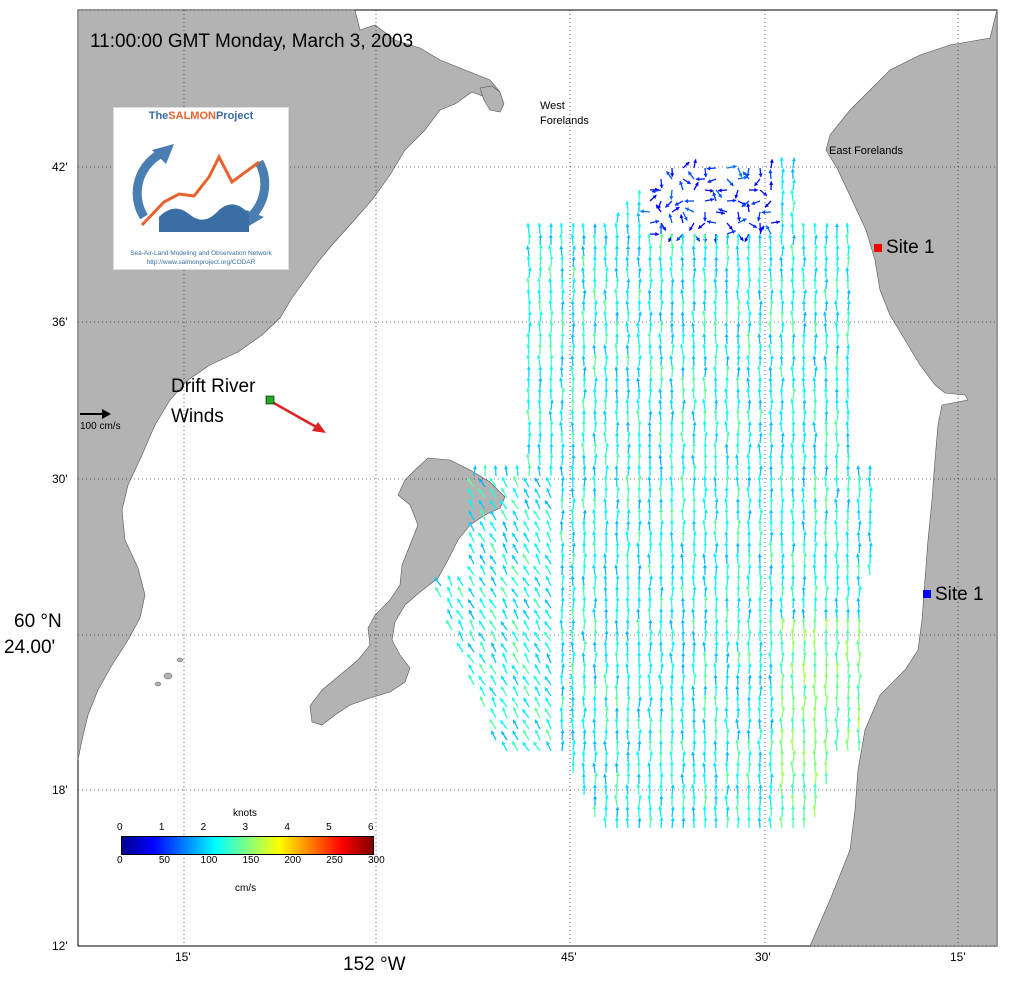 The height and width of the screenshot is (987, 1026). I want to click on lat-tick-42: 42', so click(60, 167).